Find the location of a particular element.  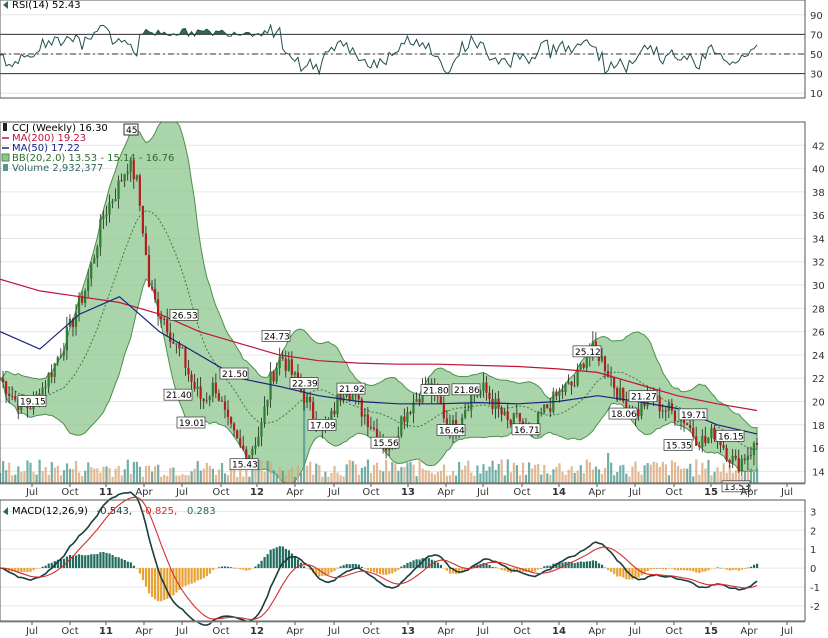

date-label: 12 is located at coordinates (257, 492).